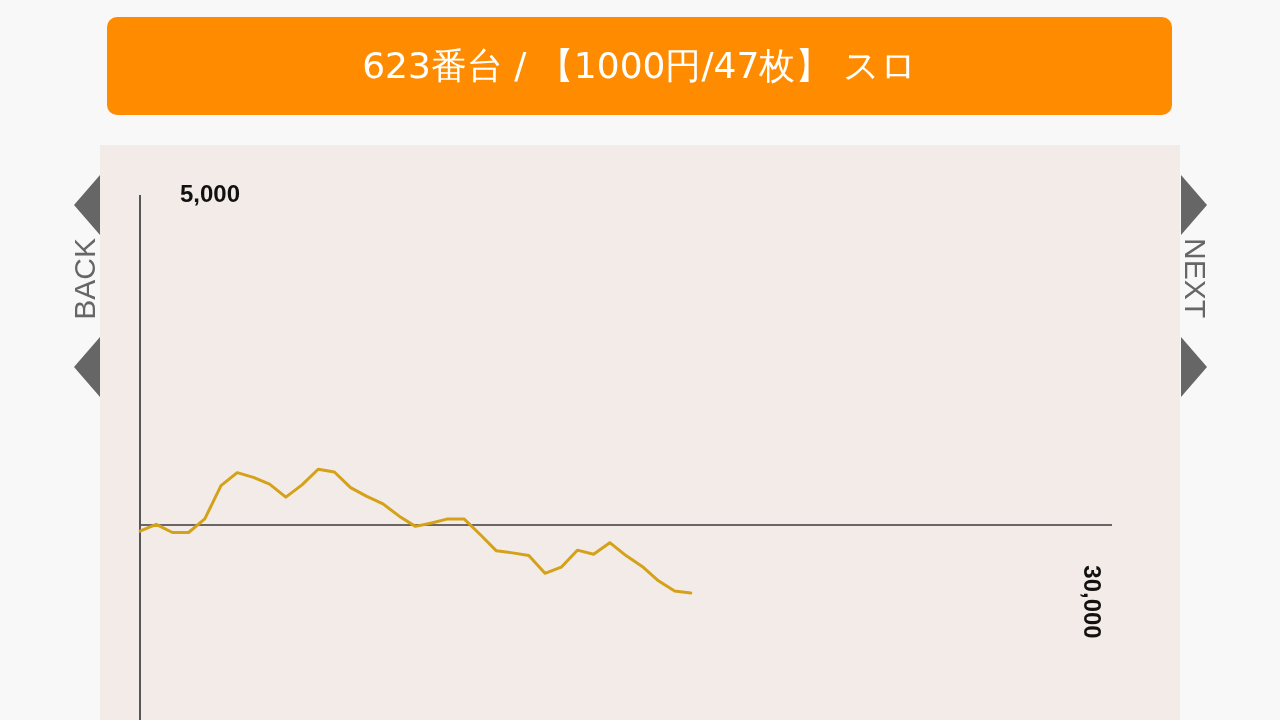  Describe the element at coordinates (639, 66) in the screenshot. I see `chart-title: 623番台 / 【1000円/47枚】 スロ` at that location.